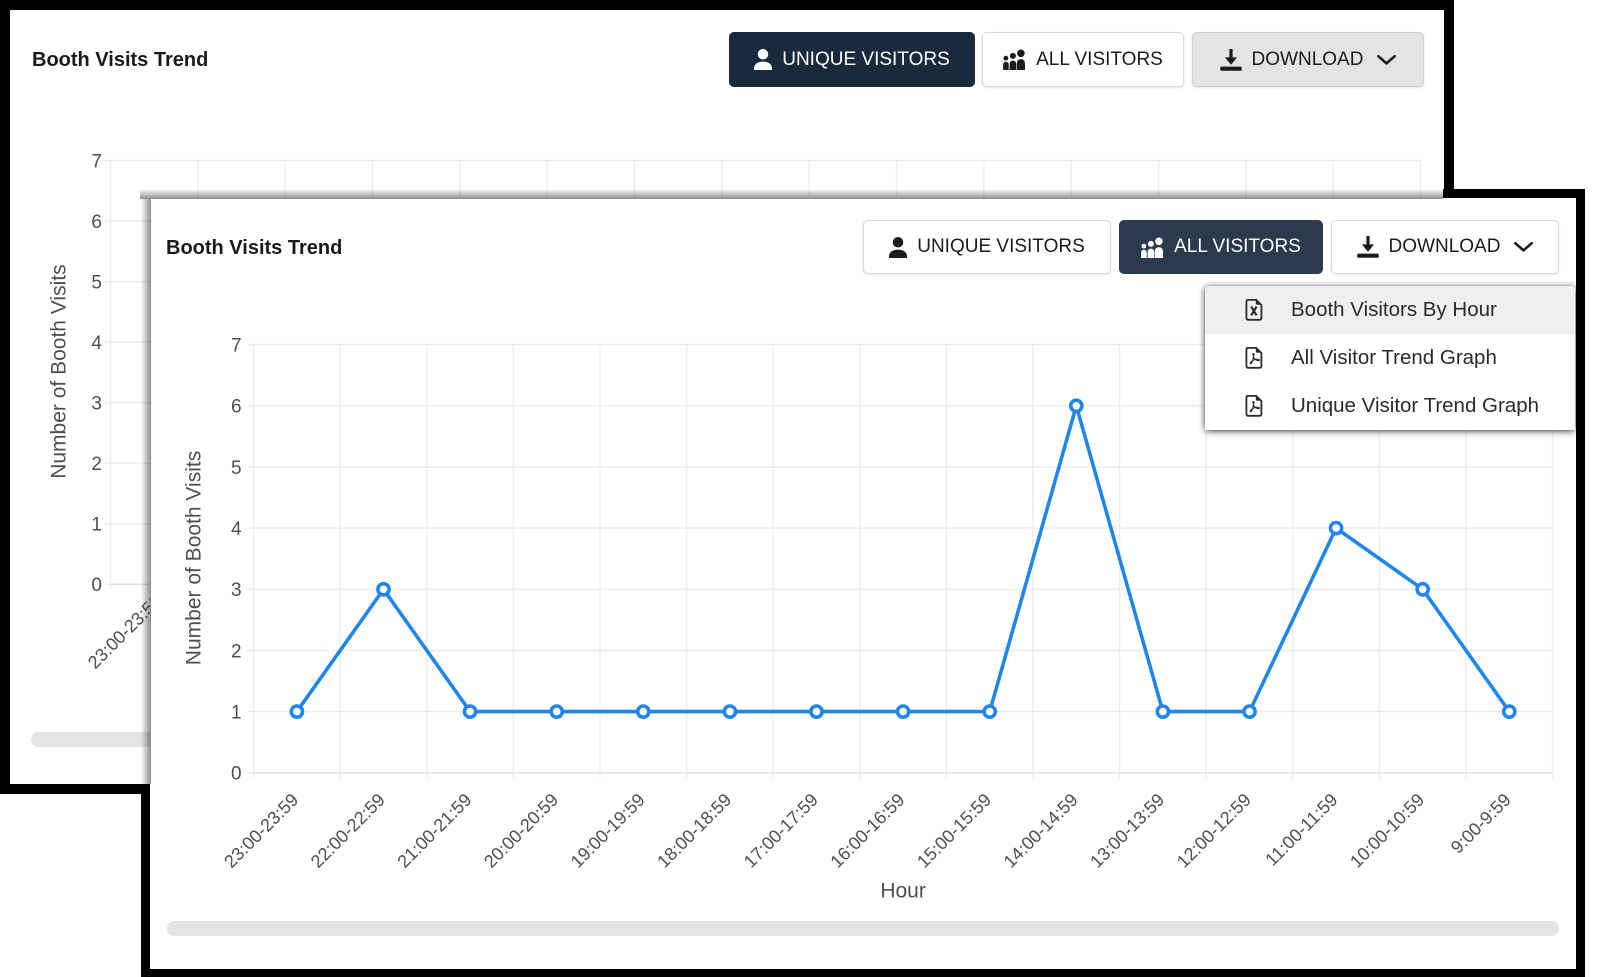  I want to click on svg-text: 23:00-23:59, so click(261, 831).